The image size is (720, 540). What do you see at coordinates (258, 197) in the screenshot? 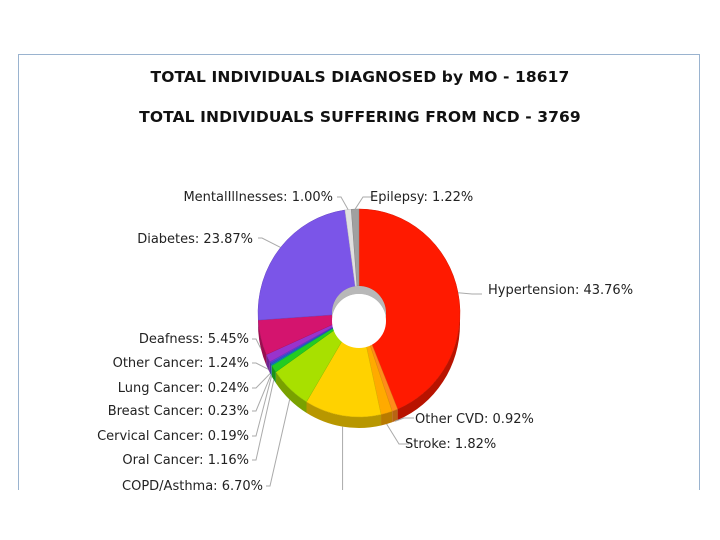
I see `slice-label-mentalillnesses: MentalIllnesses: 1.00%` at bounding box center [258, 197].